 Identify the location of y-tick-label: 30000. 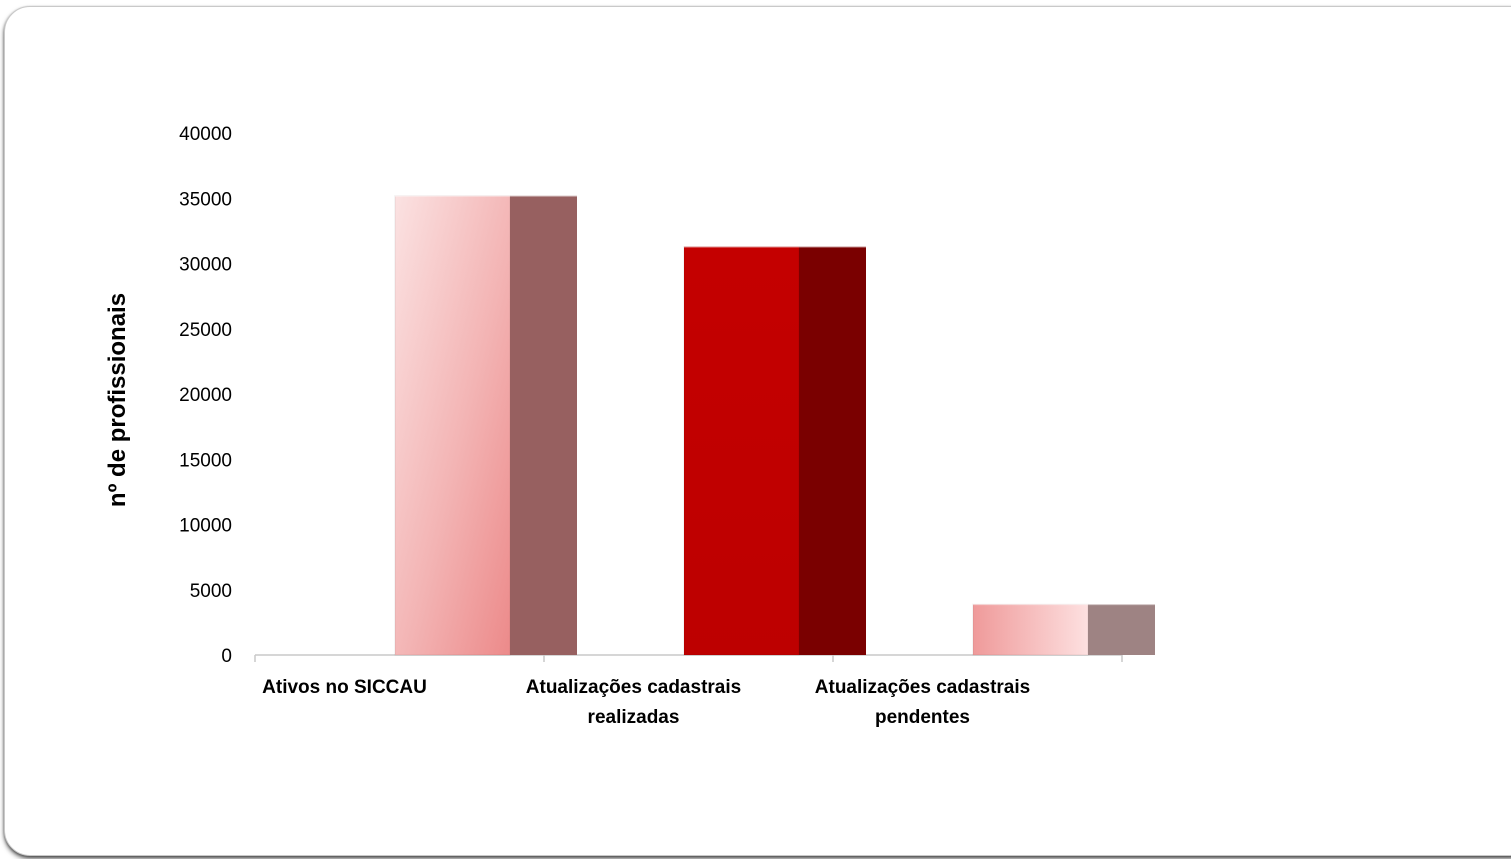
(205, 265).